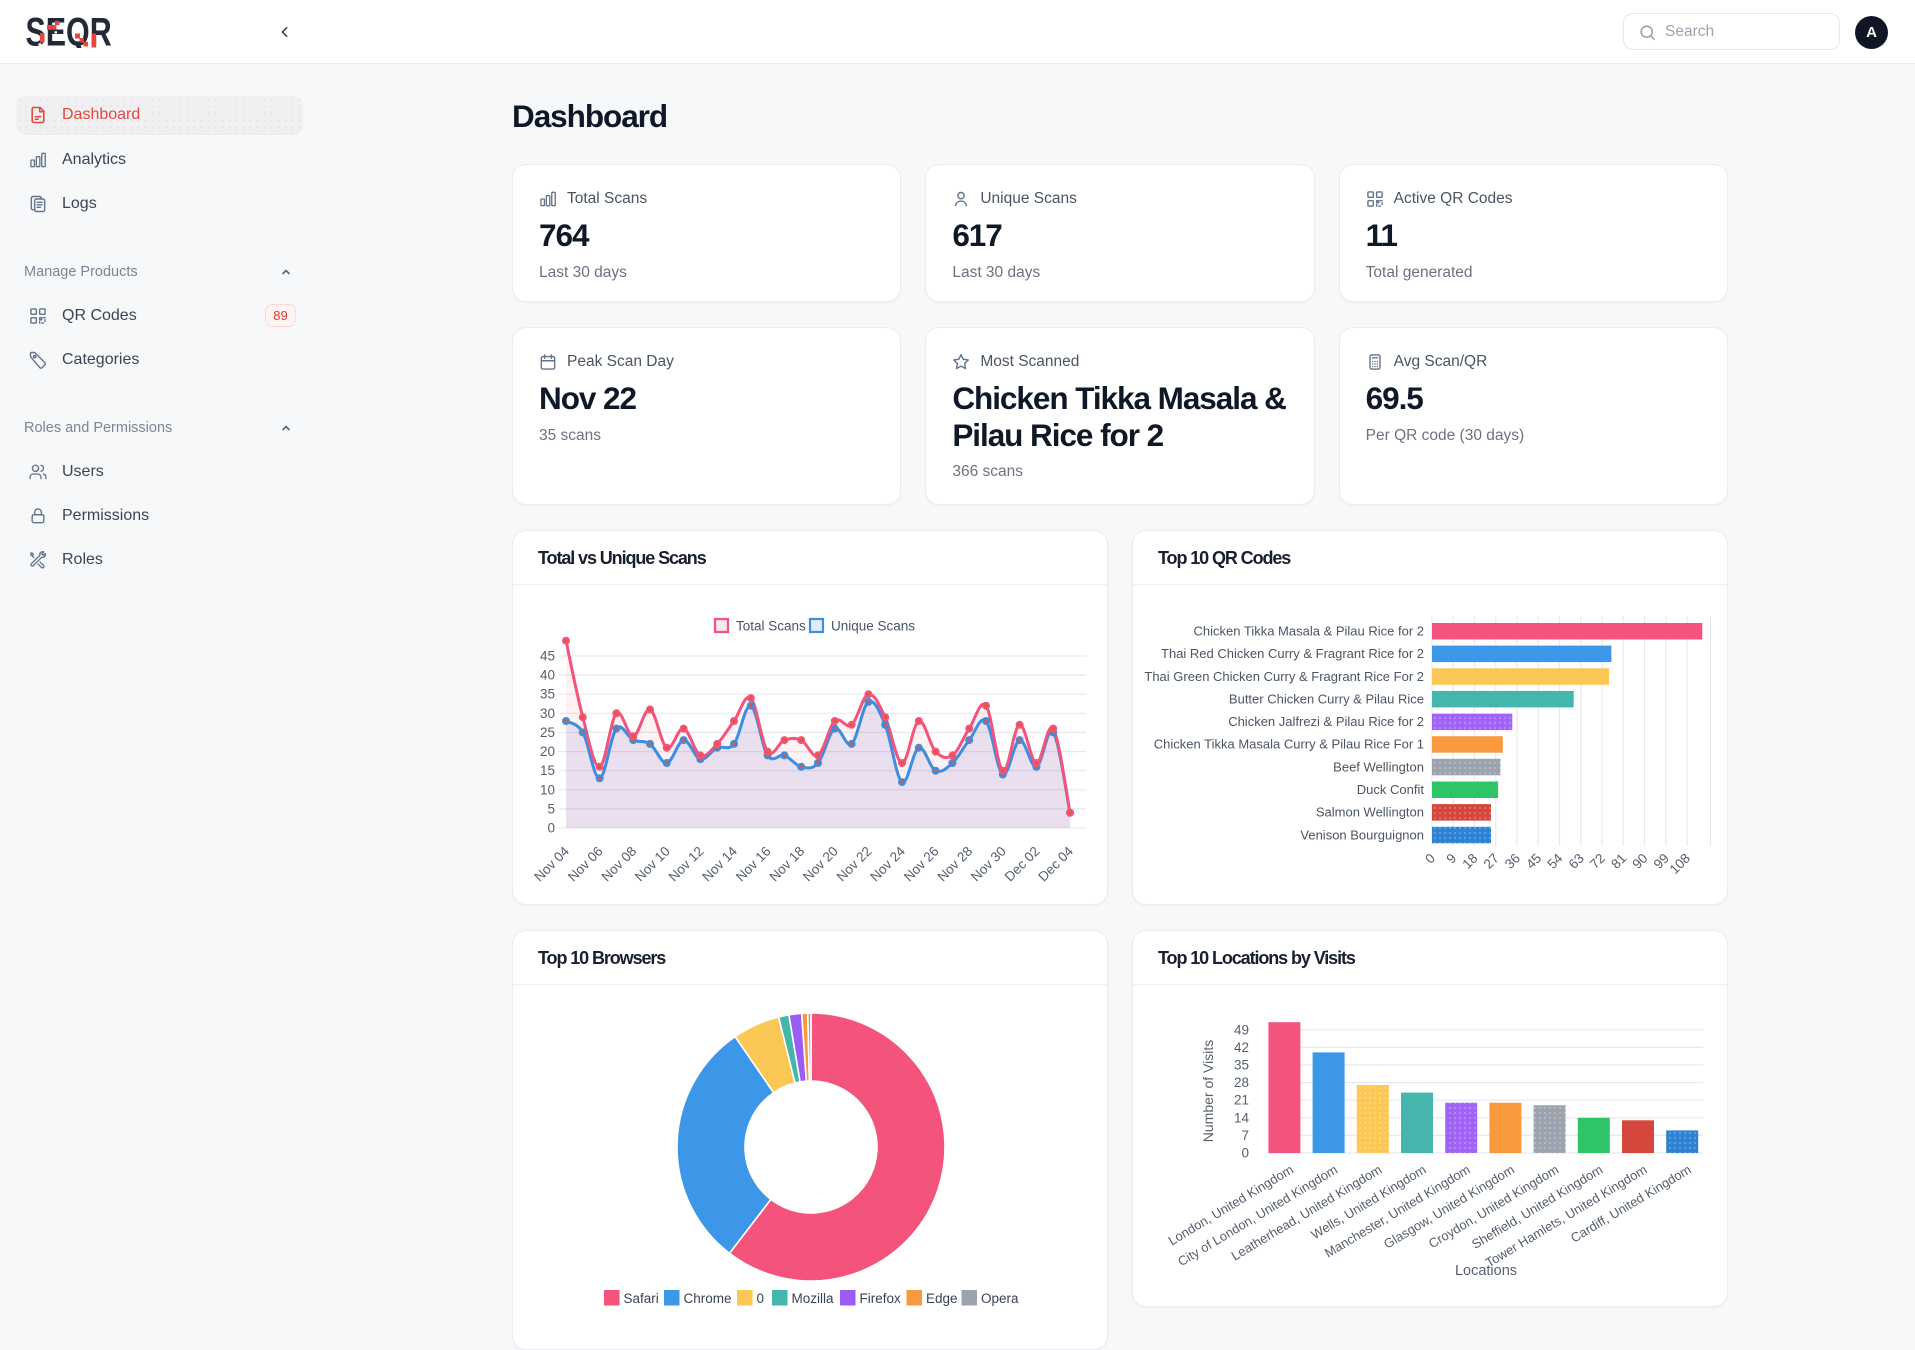 This screenshot has height=1350, width=1915. I want to click on svg-text: 108, so click(1680, 864).